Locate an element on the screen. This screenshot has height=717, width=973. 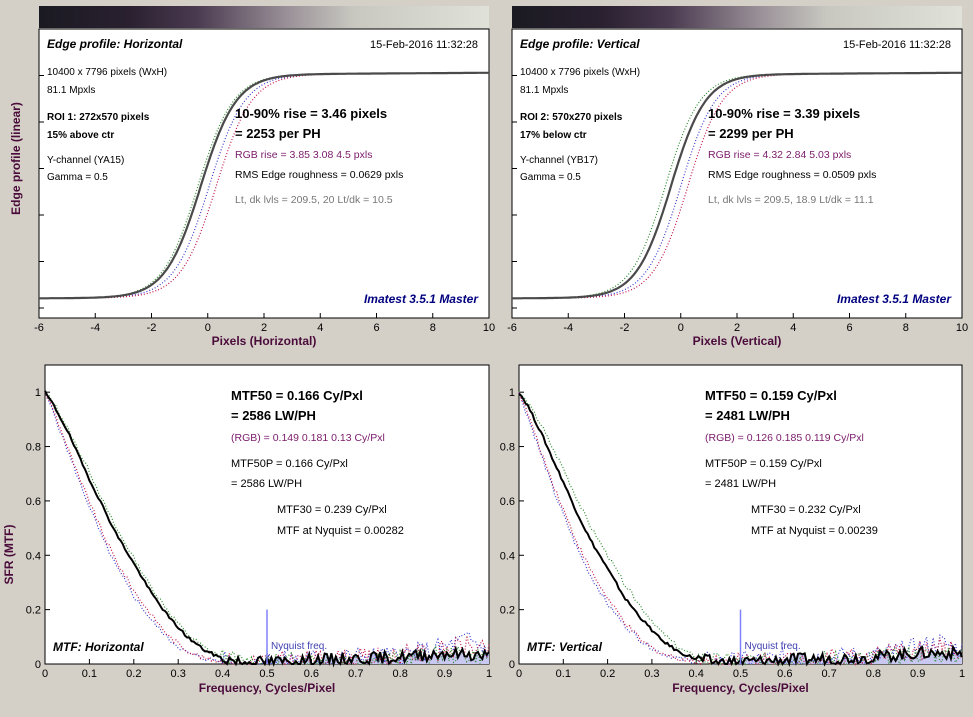
mtf30-text: MTF30 = 0.239 Cy/Pxl is located at coordinates (332, 510).